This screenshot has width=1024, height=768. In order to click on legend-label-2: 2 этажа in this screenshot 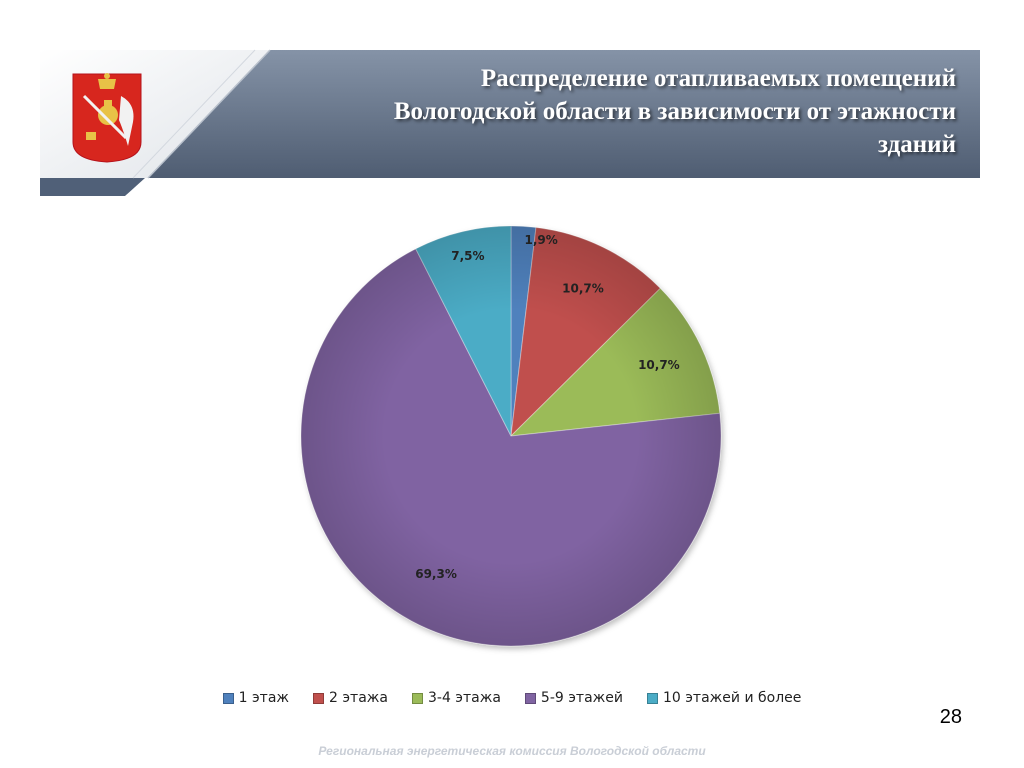, I will do `click(358, 698)`.